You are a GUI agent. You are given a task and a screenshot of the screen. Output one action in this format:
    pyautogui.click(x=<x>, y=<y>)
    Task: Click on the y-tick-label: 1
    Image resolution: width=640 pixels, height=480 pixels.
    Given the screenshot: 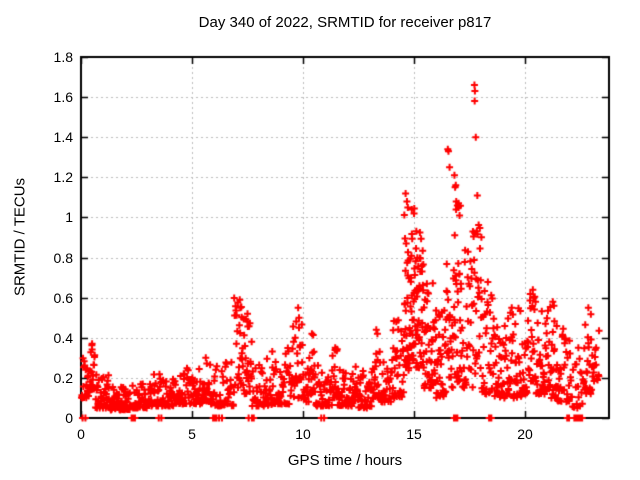 What is the action you would take?
    pyautogui.click(x=69, y=217)
    